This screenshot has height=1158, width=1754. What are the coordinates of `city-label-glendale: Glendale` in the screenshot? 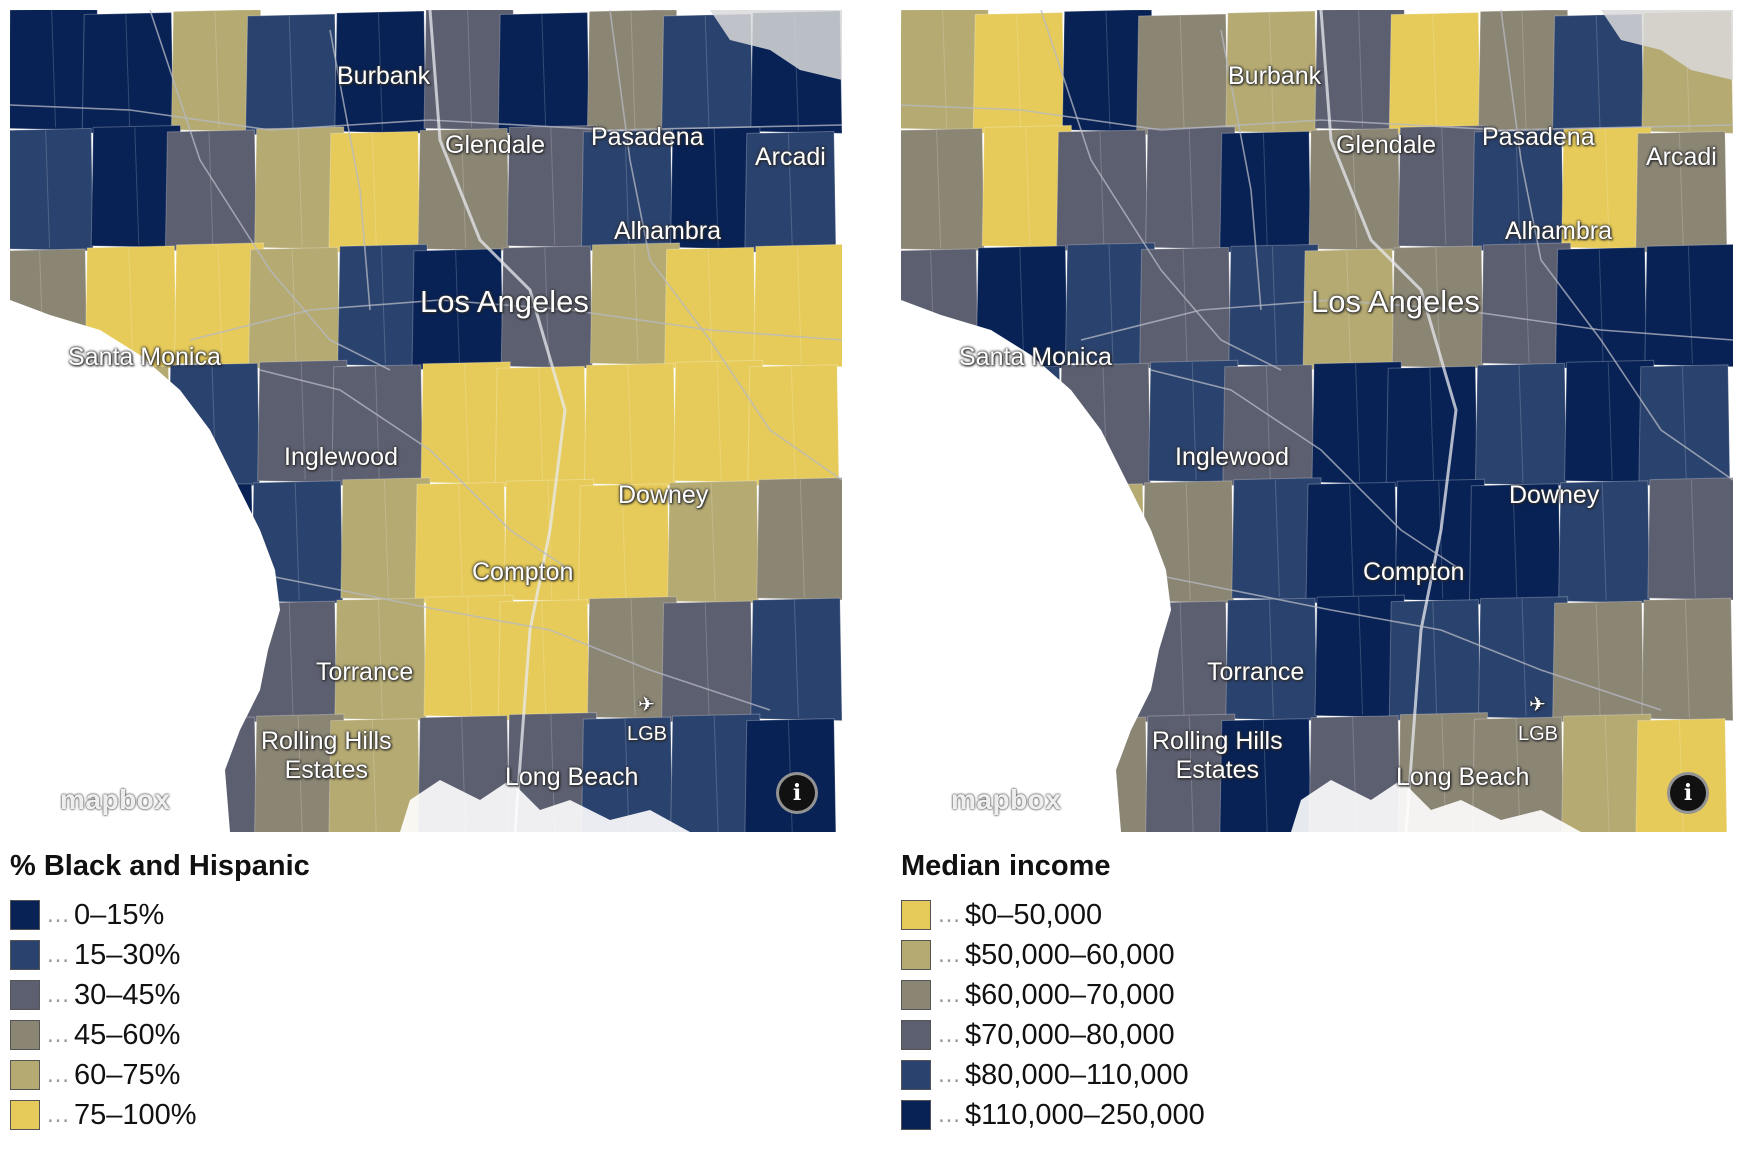 It's located at (1386, 145).